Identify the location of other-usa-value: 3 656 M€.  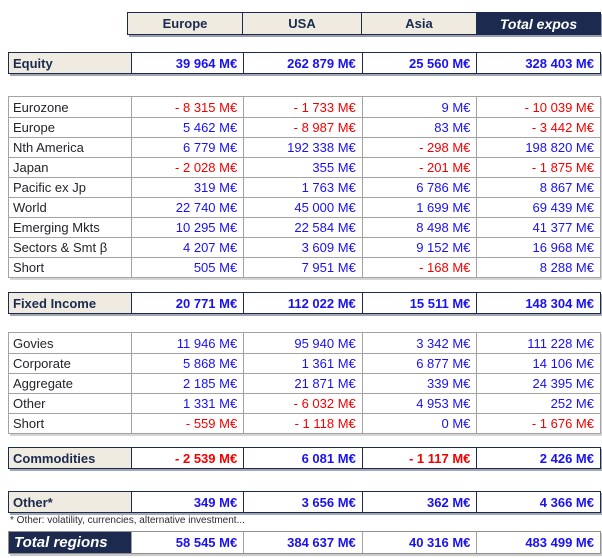
(302, 502).